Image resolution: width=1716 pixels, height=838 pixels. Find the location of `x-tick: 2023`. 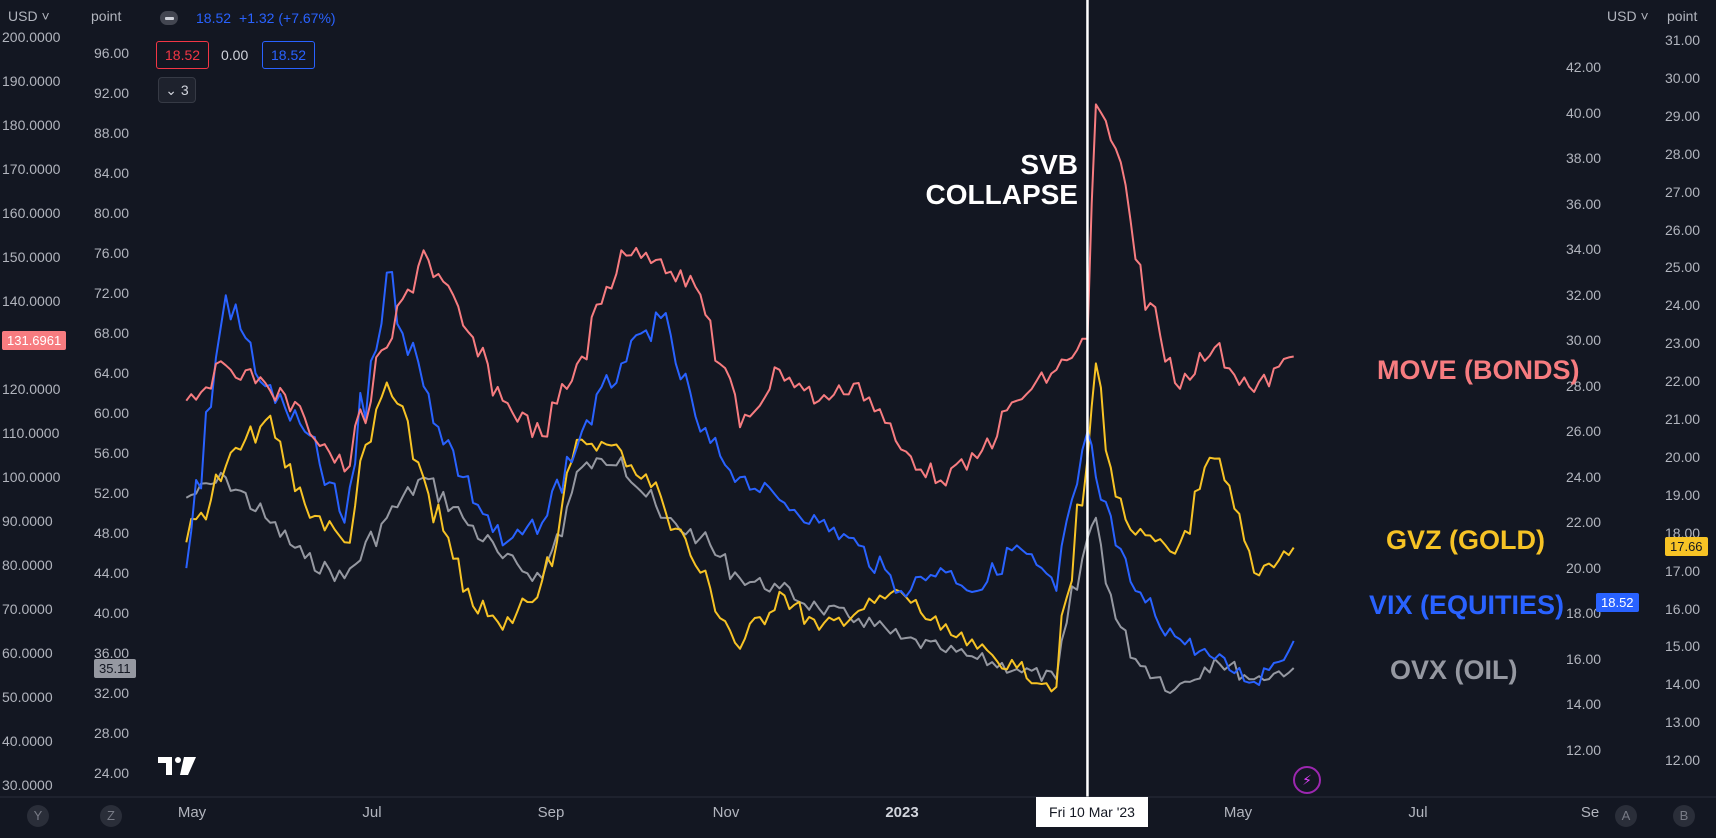

x-tick: 2023 is located at coordinates (902, 812).